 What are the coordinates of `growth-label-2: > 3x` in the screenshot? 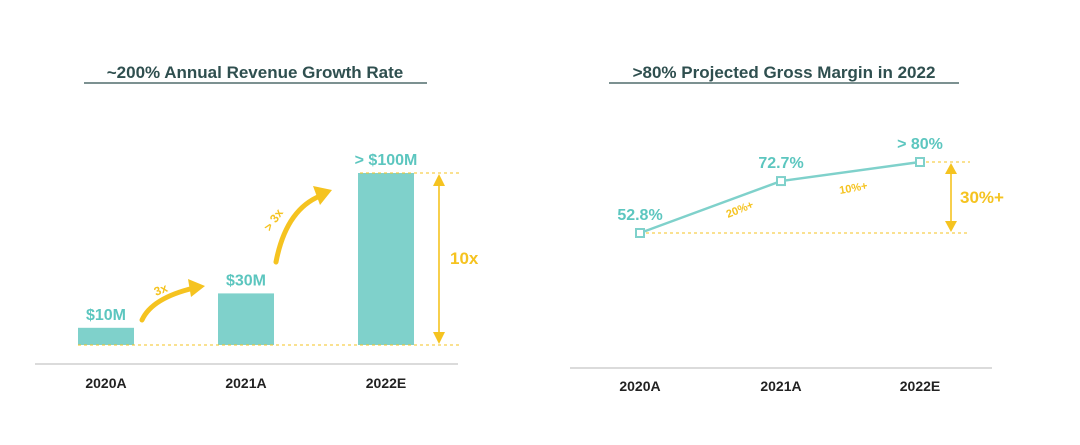 It's located at (273, 220).